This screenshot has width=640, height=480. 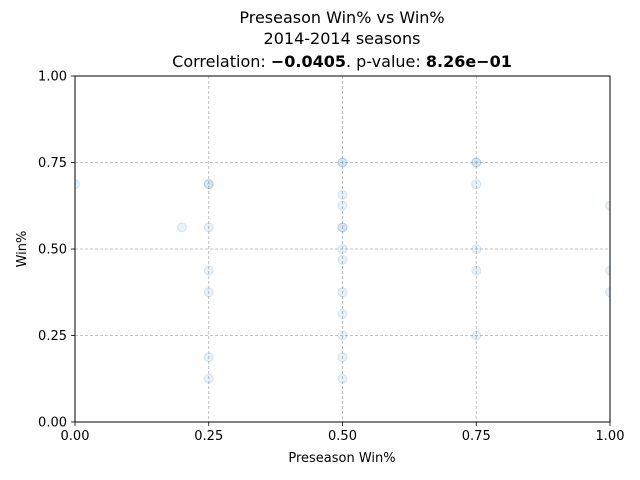 I want to click on y-tick-label: 0.00, so click(x=52, y=423).